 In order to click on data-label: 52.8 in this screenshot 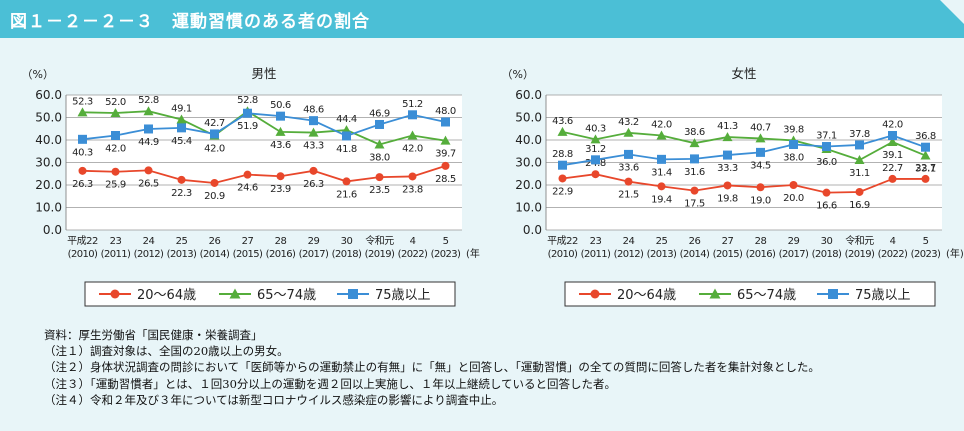, I will do `click(247, 100)`.